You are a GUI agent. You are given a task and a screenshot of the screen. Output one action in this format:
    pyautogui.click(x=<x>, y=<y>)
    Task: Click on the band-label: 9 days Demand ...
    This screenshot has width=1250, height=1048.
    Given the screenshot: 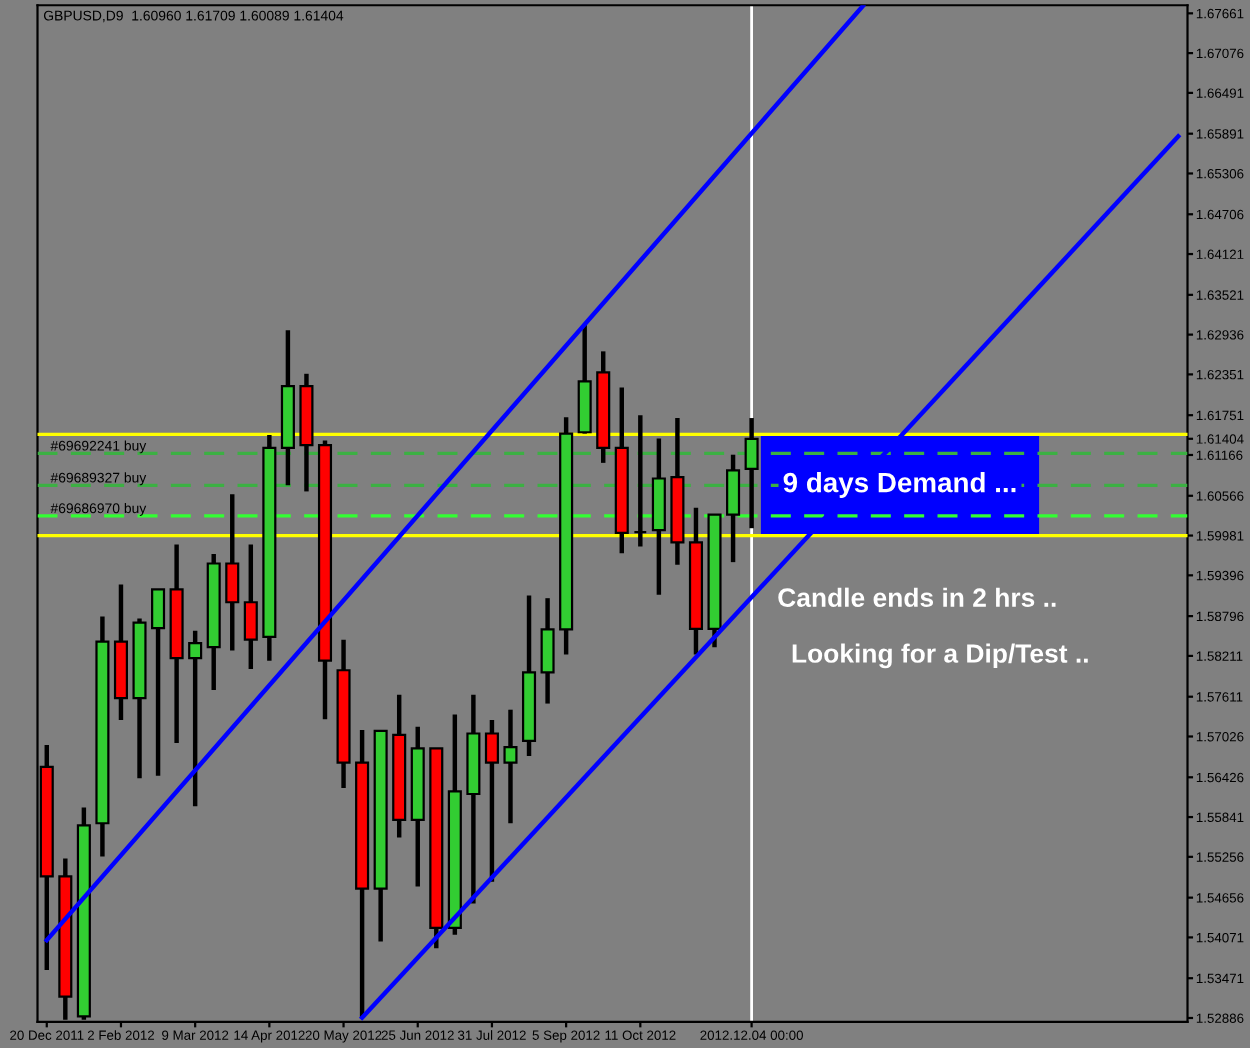 What is the action you would take?
    pyautogui.click(x=899, y=485)
    